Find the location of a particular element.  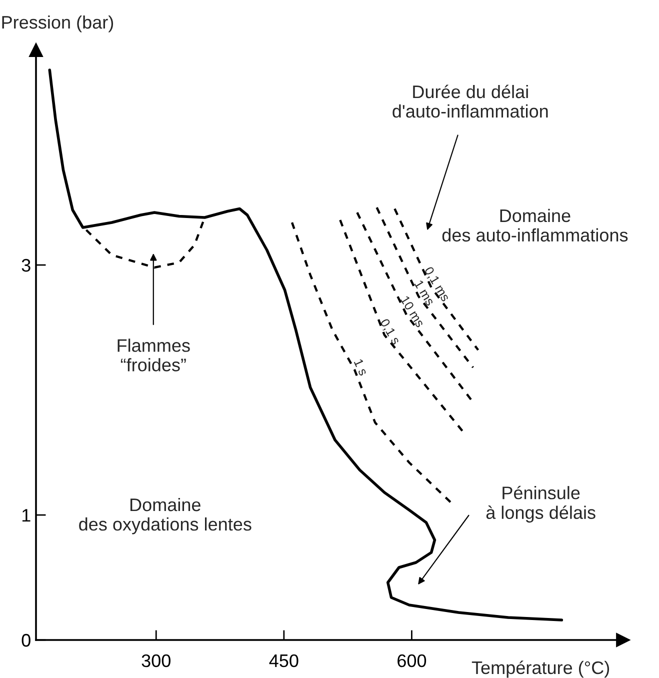

y-tick-label: 3 is located at coordinates (26, 265).